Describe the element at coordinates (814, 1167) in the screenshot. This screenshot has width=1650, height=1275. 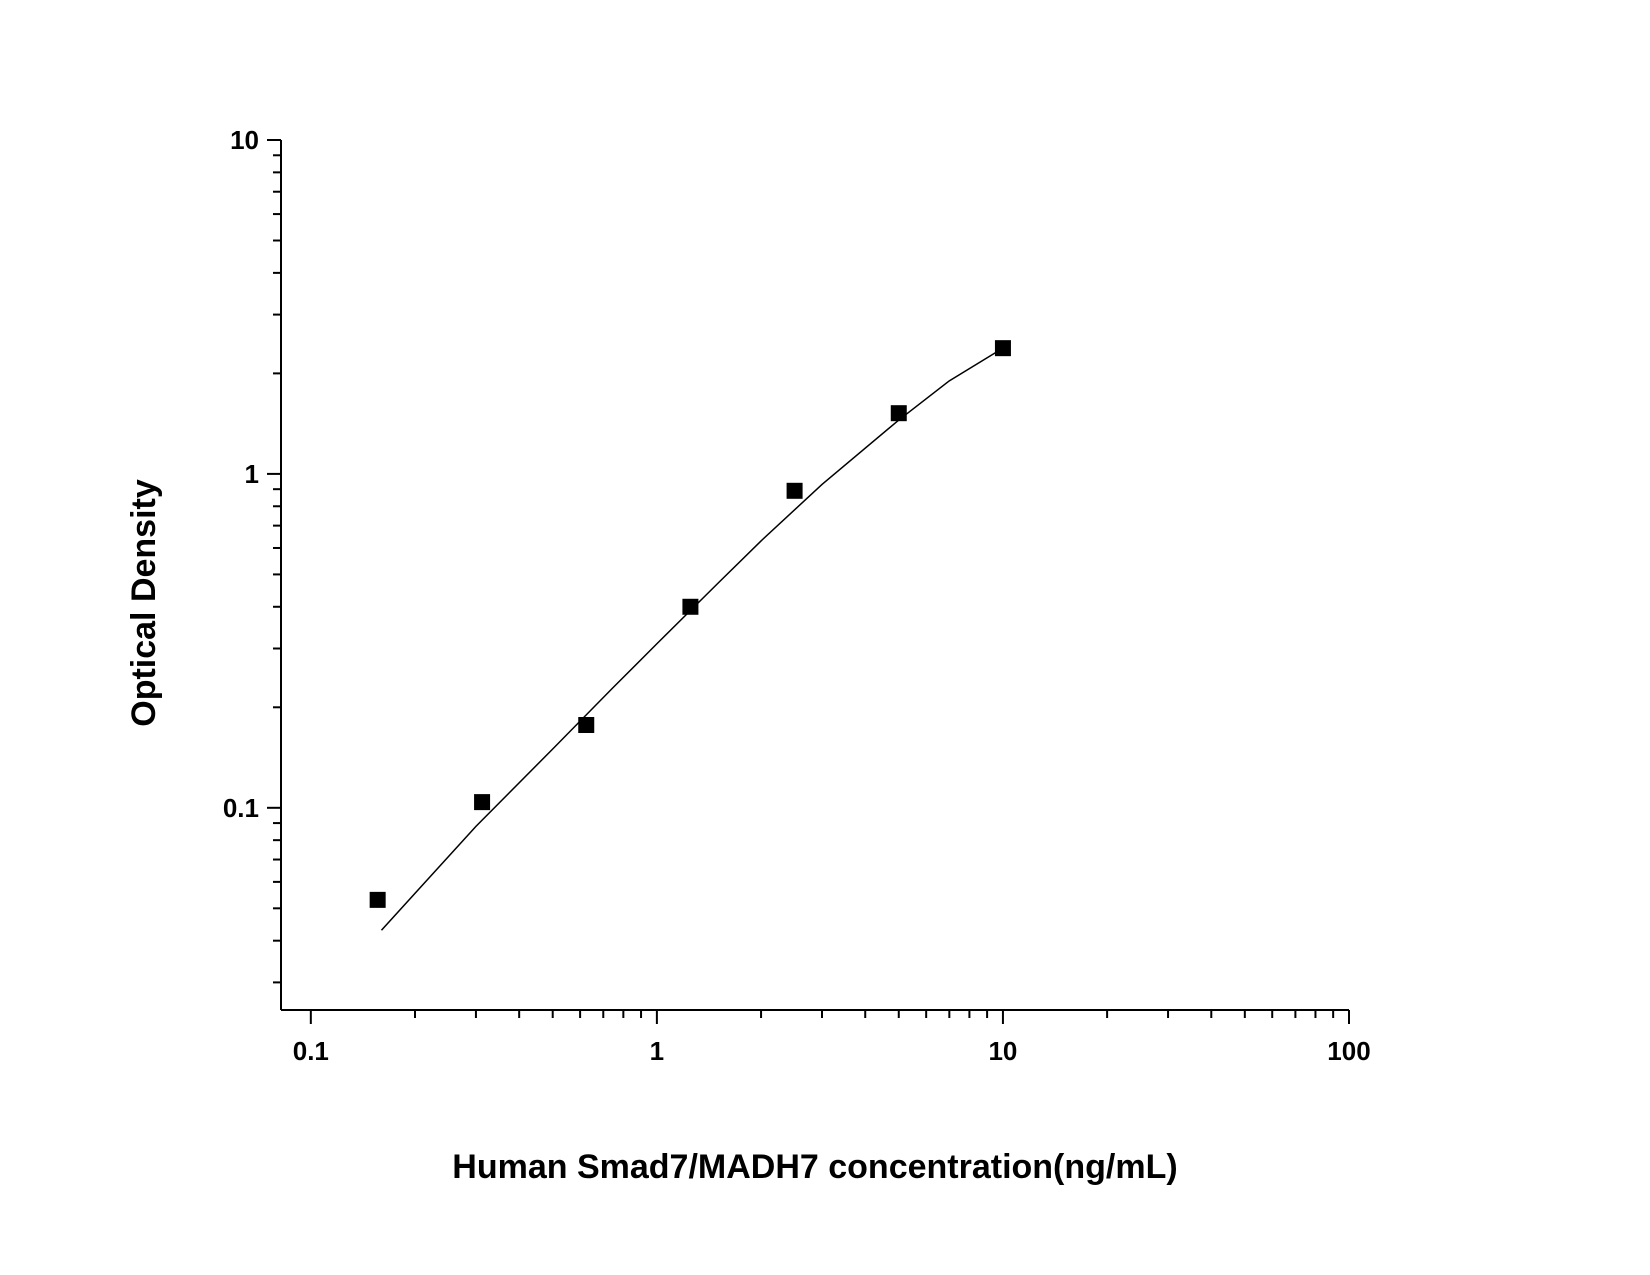
I see `x-axis-title: Human Smad7/MADH7 concentration(ng/mL)` at that location.